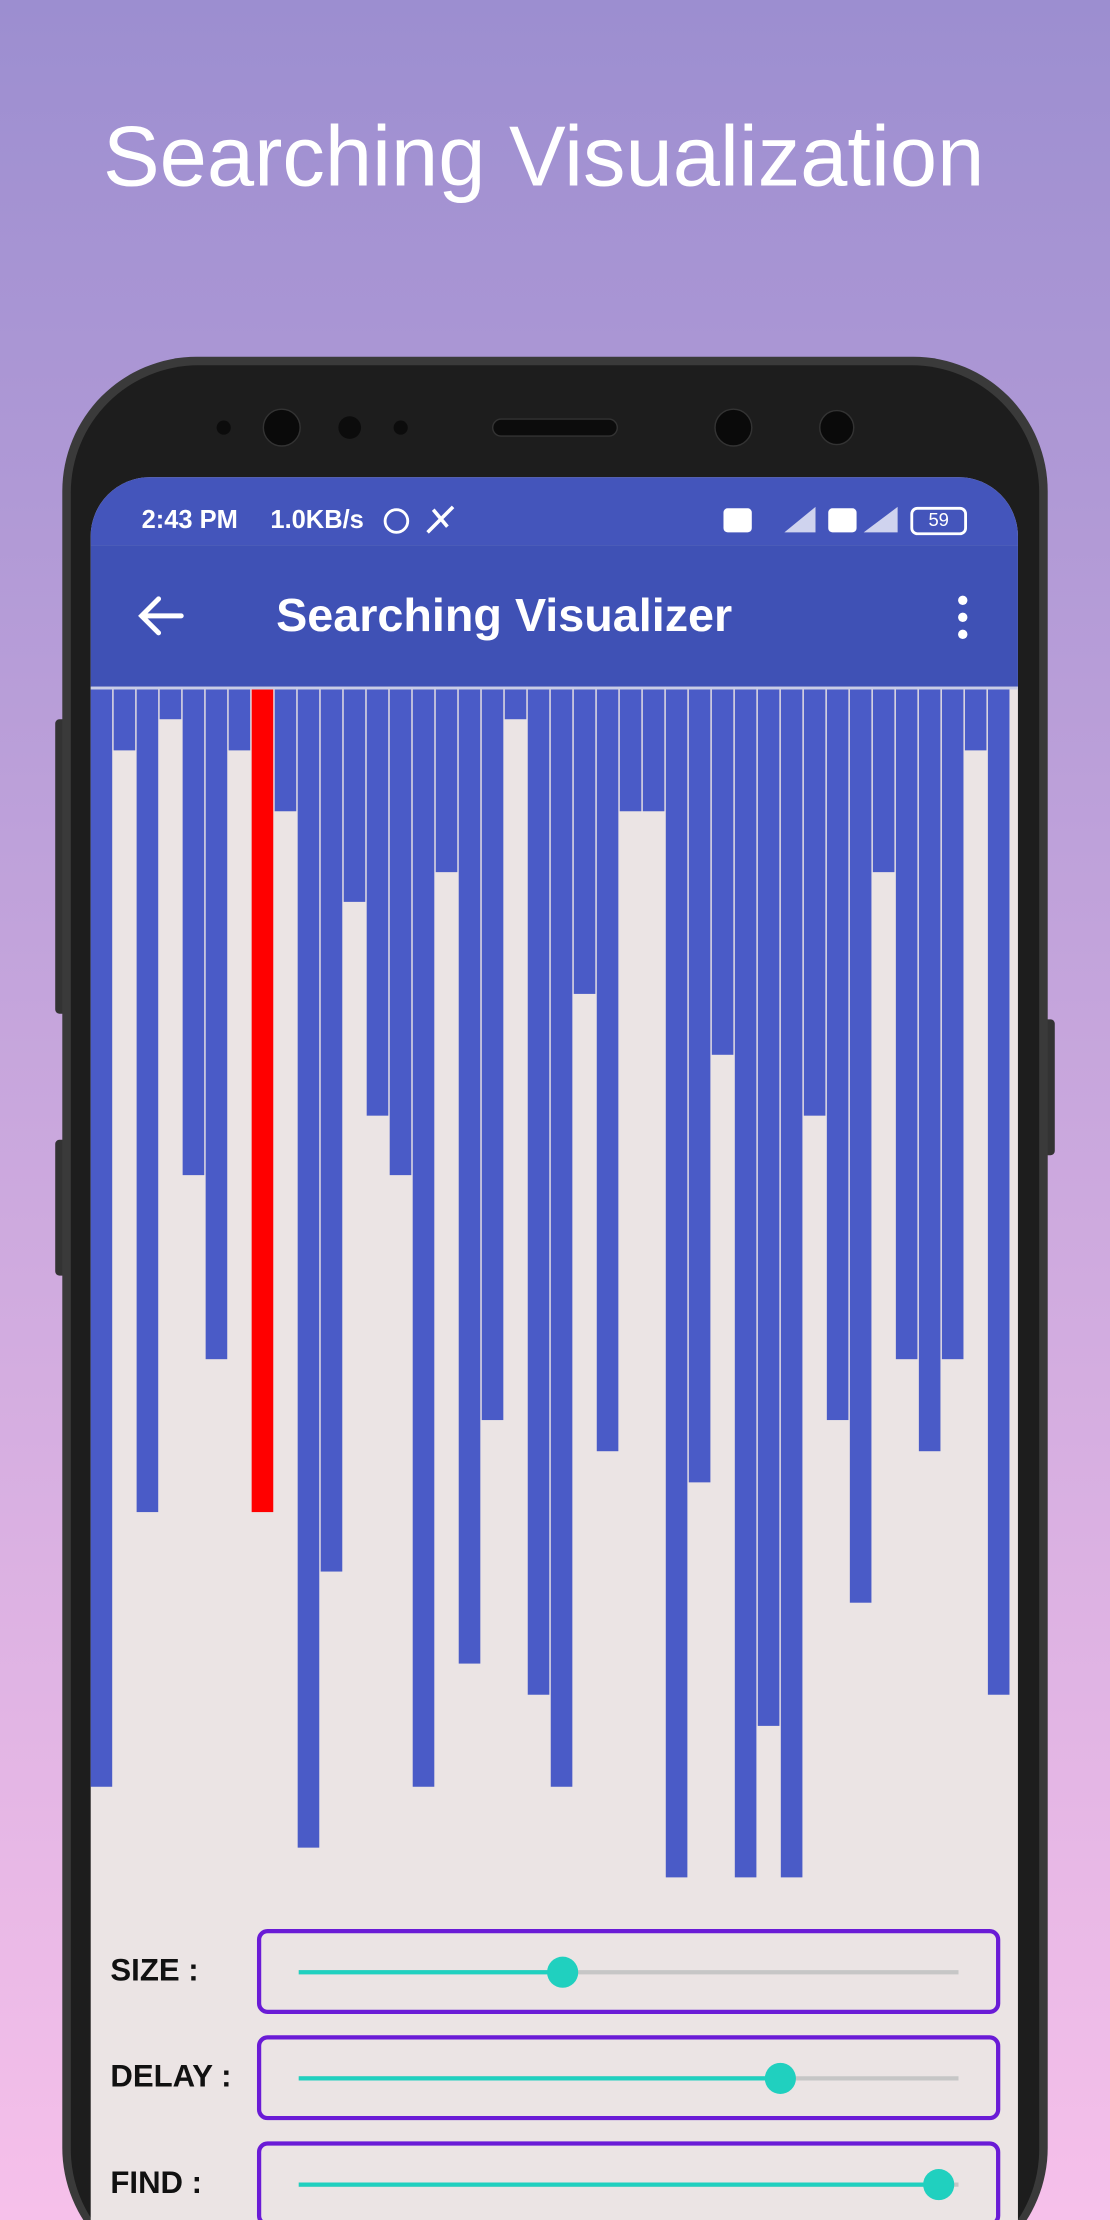 The image size is (1110, 2220). I want to click on control-label: FIND :, so click(156, 2182).